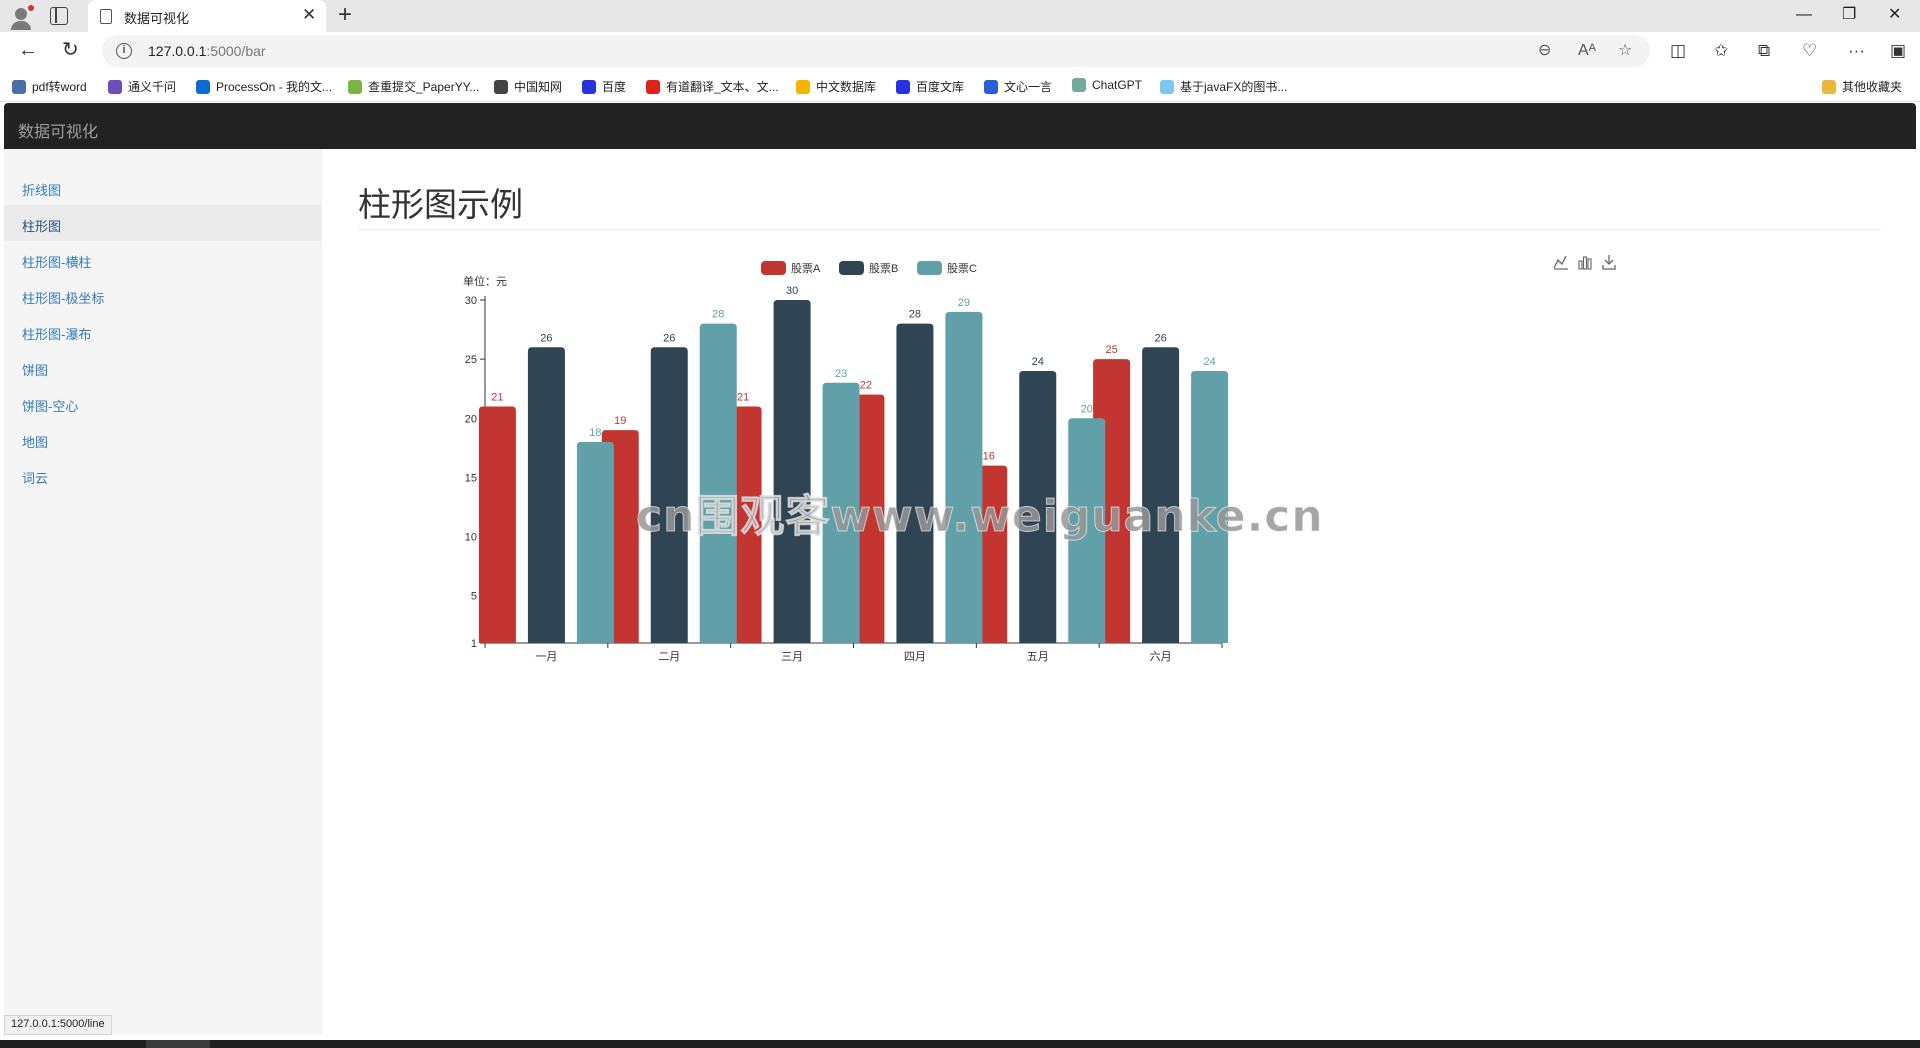  I want to click on restore-icon: ❐, so click(1849, 14).